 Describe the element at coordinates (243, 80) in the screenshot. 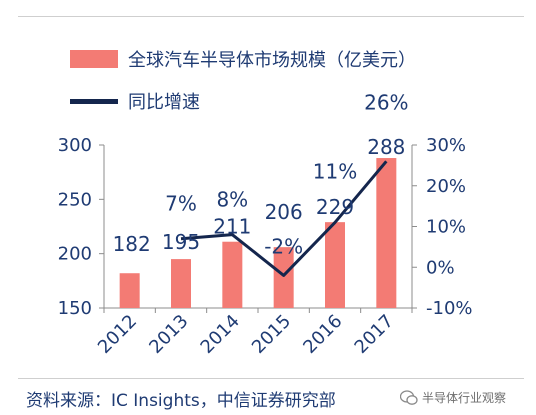

I see `legend: 全球汽车半导体市场规模（亿美元） 同比增速` at that location.